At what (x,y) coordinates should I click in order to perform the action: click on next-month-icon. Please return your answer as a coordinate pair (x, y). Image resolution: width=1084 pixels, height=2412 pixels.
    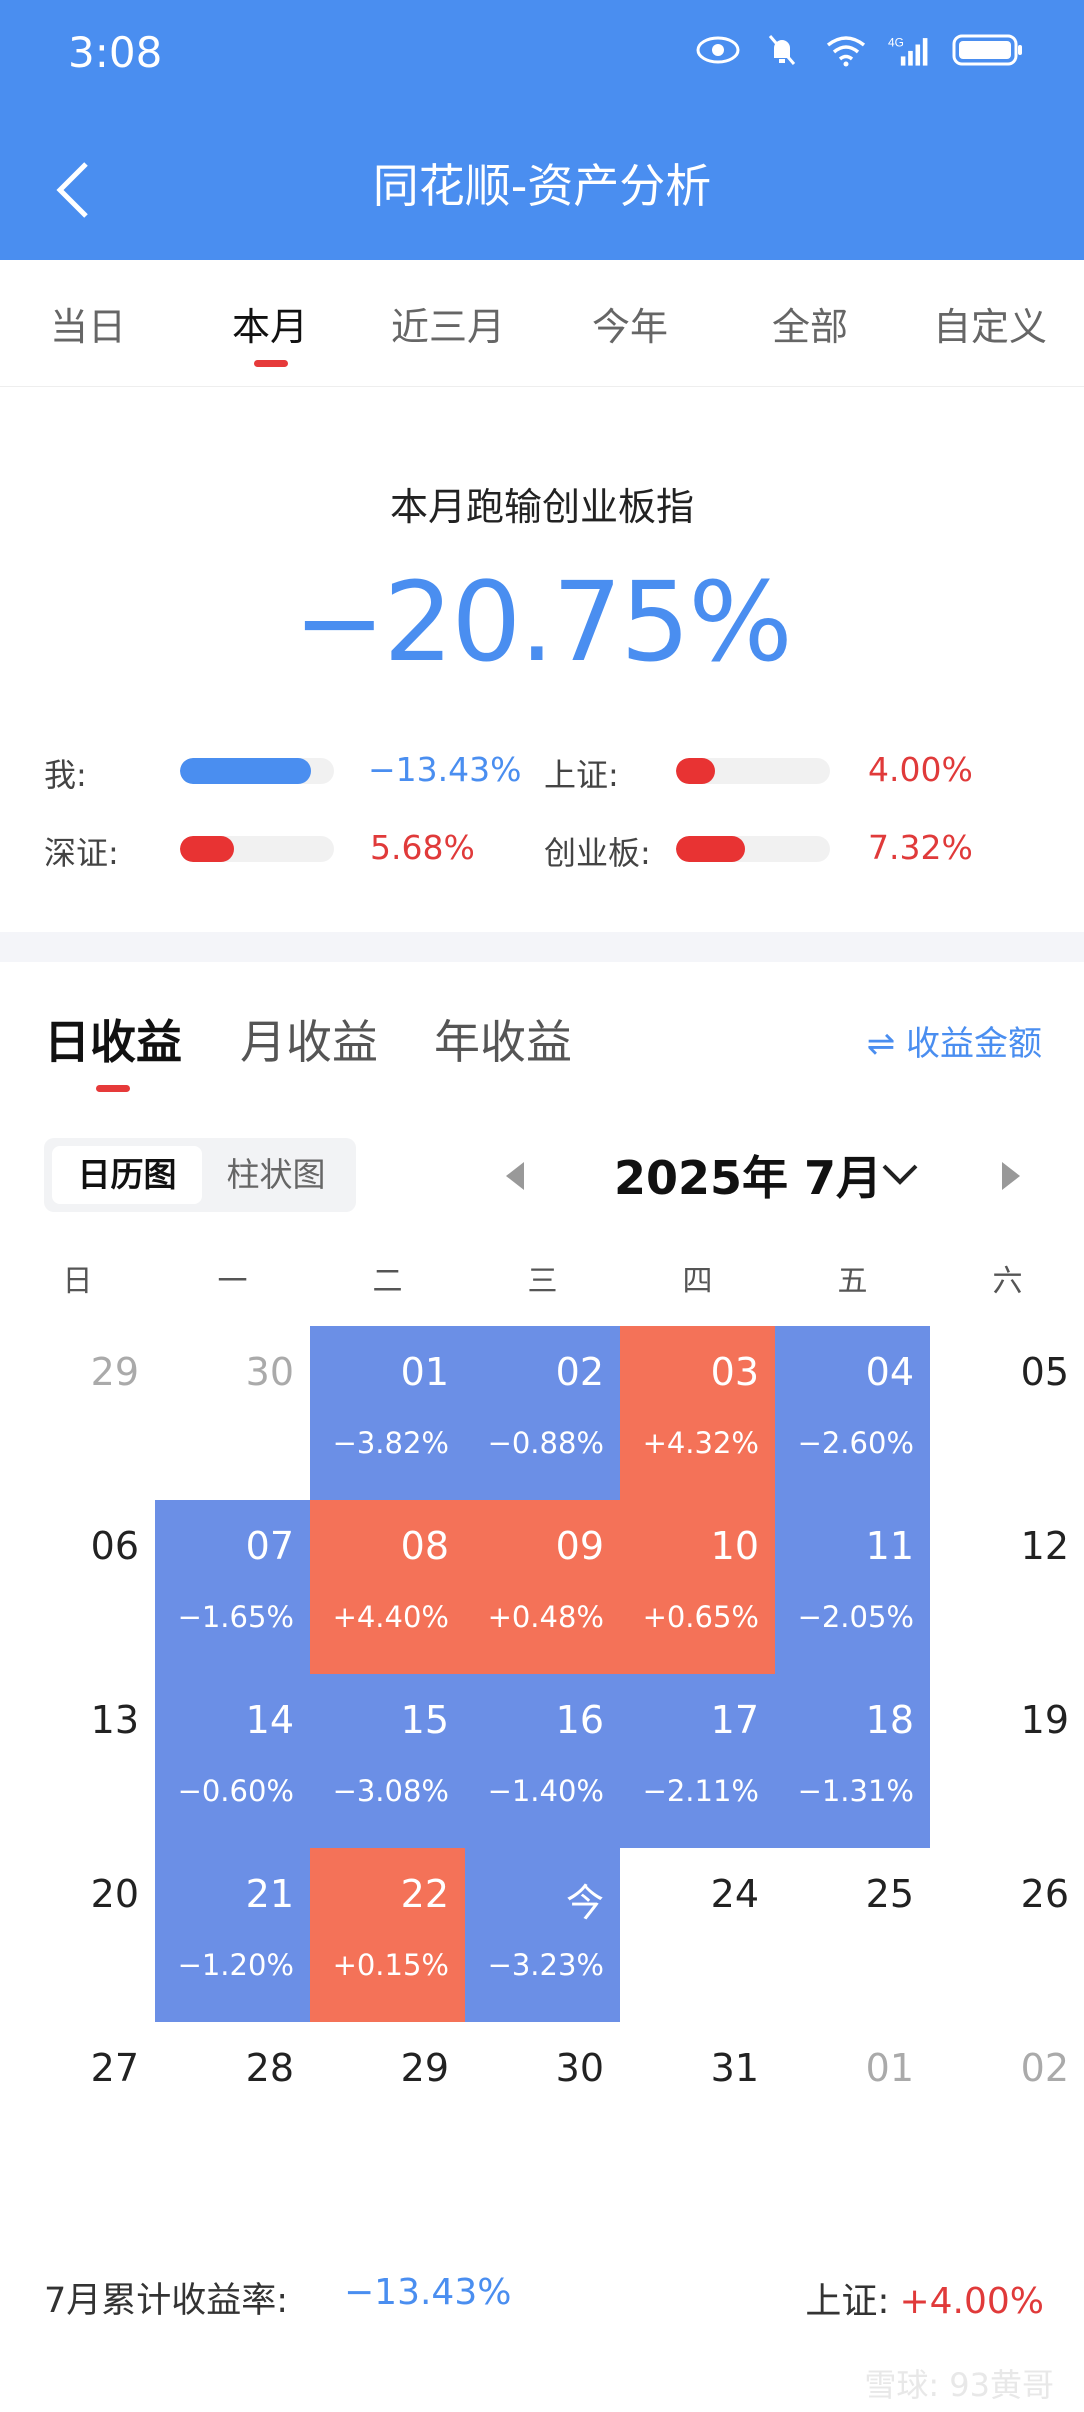
    Looking at the image, I should click on (1011, 1176).